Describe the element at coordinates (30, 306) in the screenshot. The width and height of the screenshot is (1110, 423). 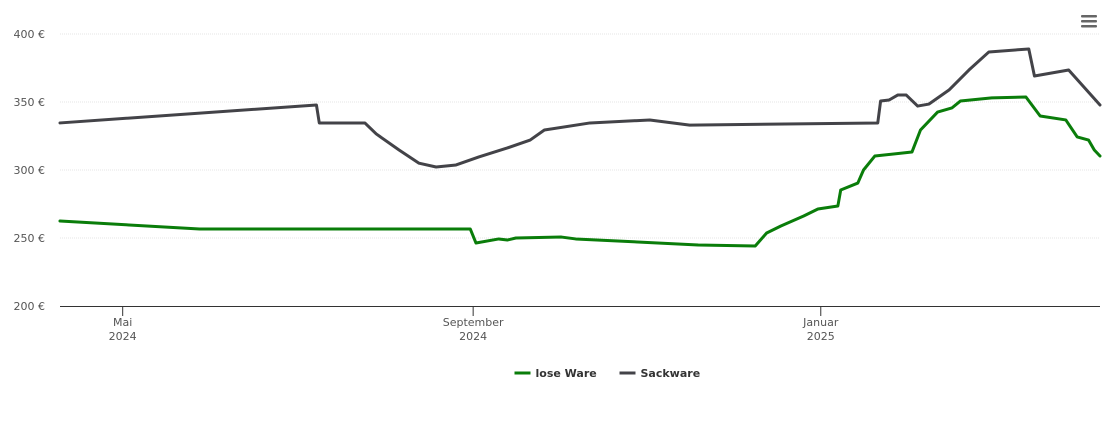
I see `y-tick-label: 200 €` at that location.